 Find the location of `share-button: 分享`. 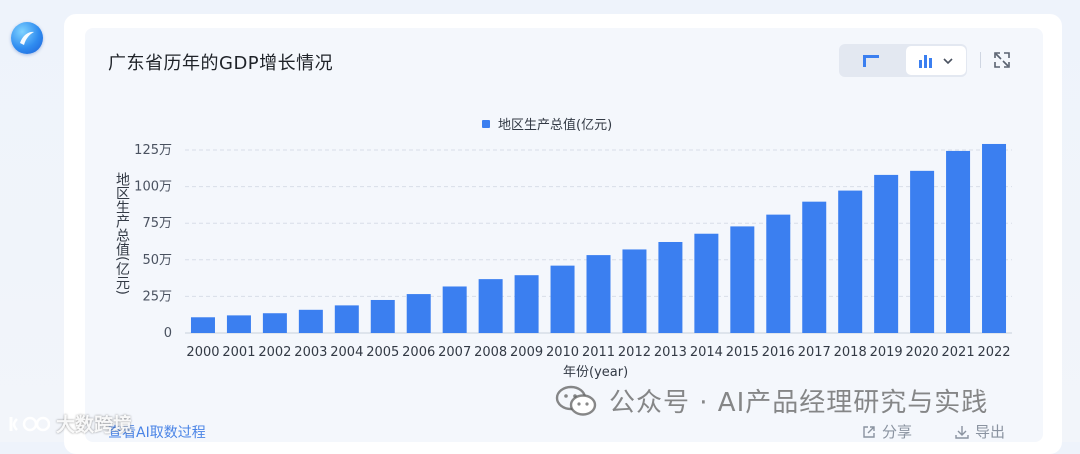

share-button: 分享 is located at coordinates (886, 431).